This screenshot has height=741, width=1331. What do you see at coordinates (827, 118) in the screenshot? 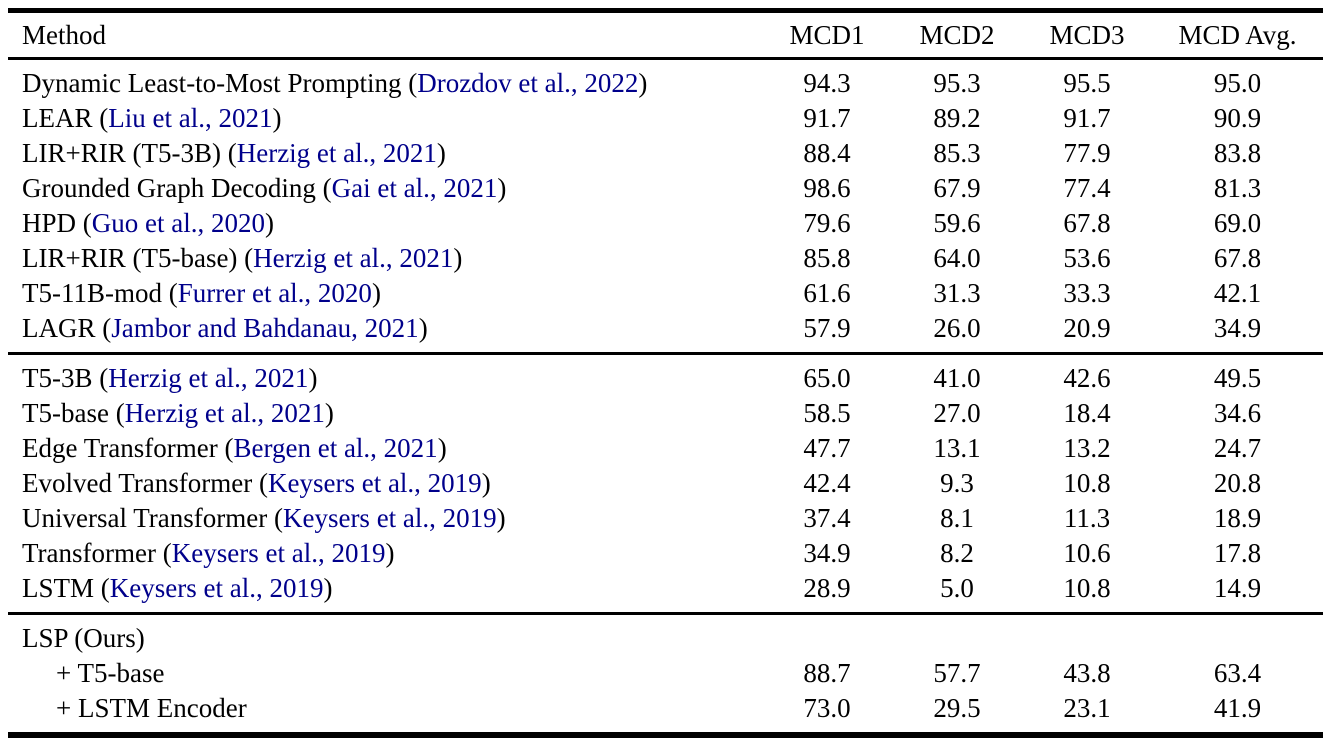
I see `mcd1-value: 91.7` at bounding box center [827, 118].